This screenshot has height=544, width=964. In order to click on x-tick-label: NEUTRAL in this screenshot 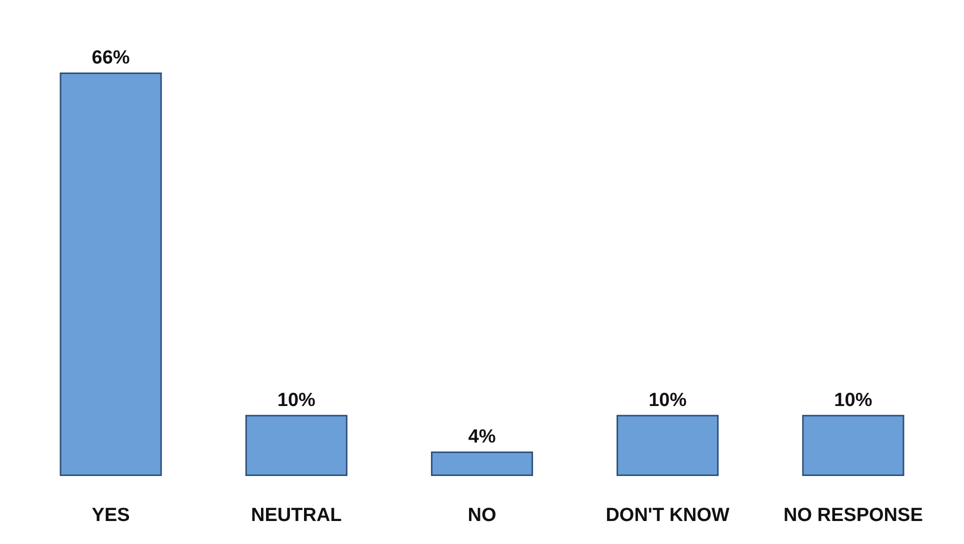, I will do `click(296, 515)`.